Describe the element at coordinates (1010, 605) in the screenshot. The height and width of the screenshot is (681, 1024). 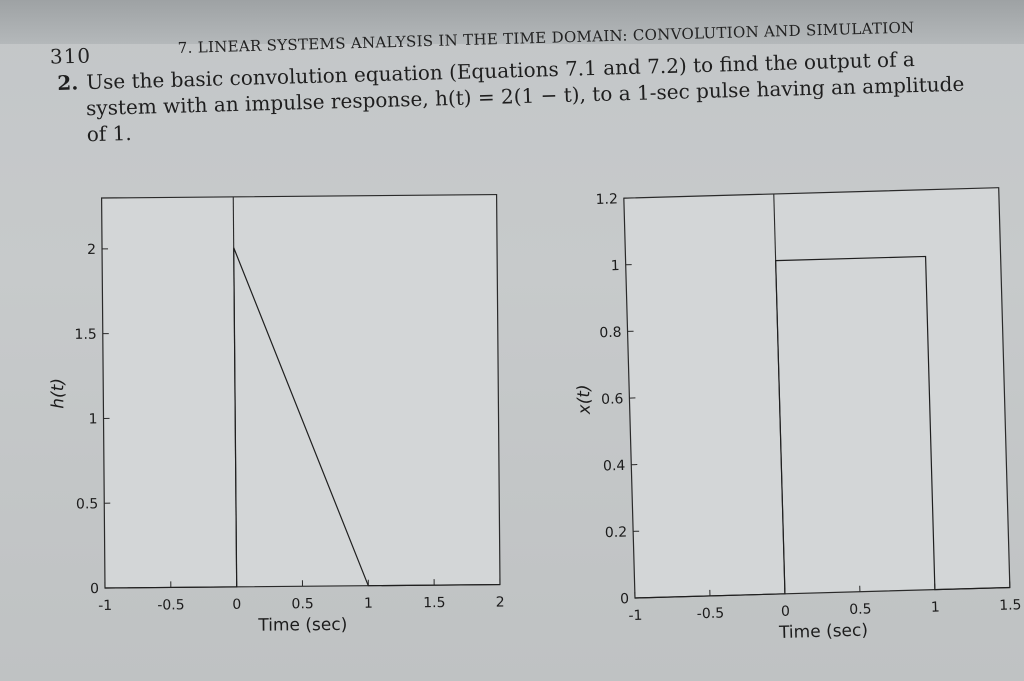
I see `chart-1-x-tick-label: 1.5` at that location.